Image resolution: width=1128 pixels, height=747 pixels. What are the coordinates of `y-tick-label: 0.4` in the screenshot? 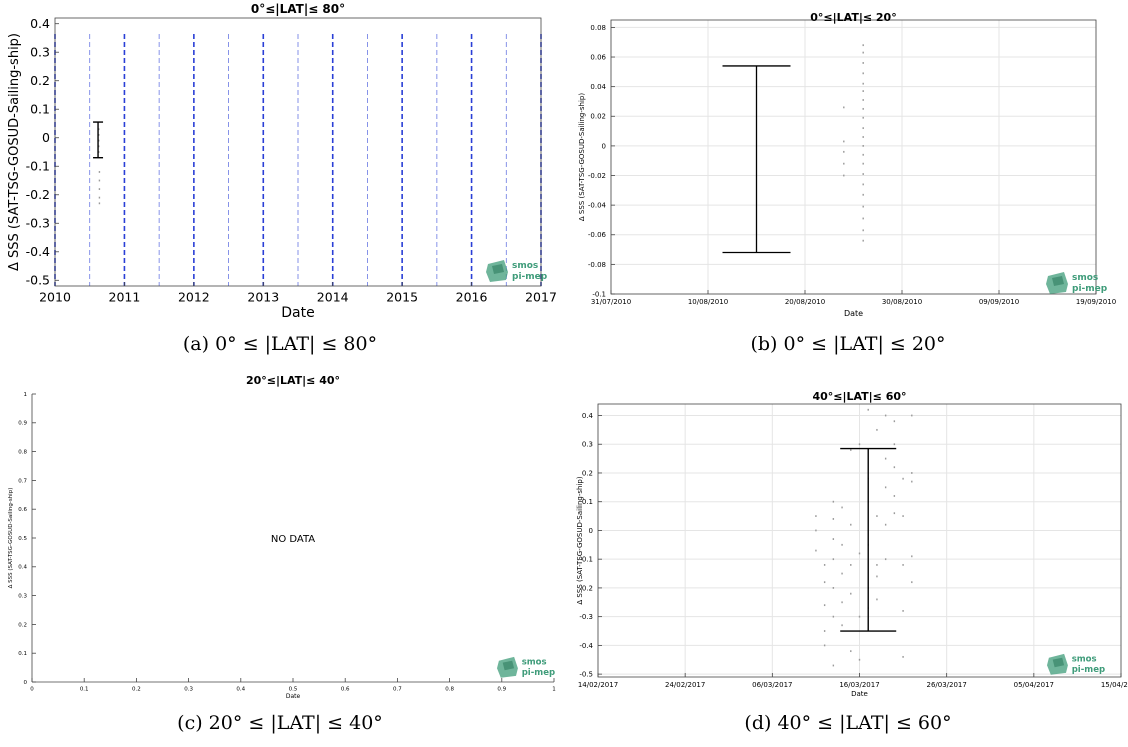 It's located at (40, 23).